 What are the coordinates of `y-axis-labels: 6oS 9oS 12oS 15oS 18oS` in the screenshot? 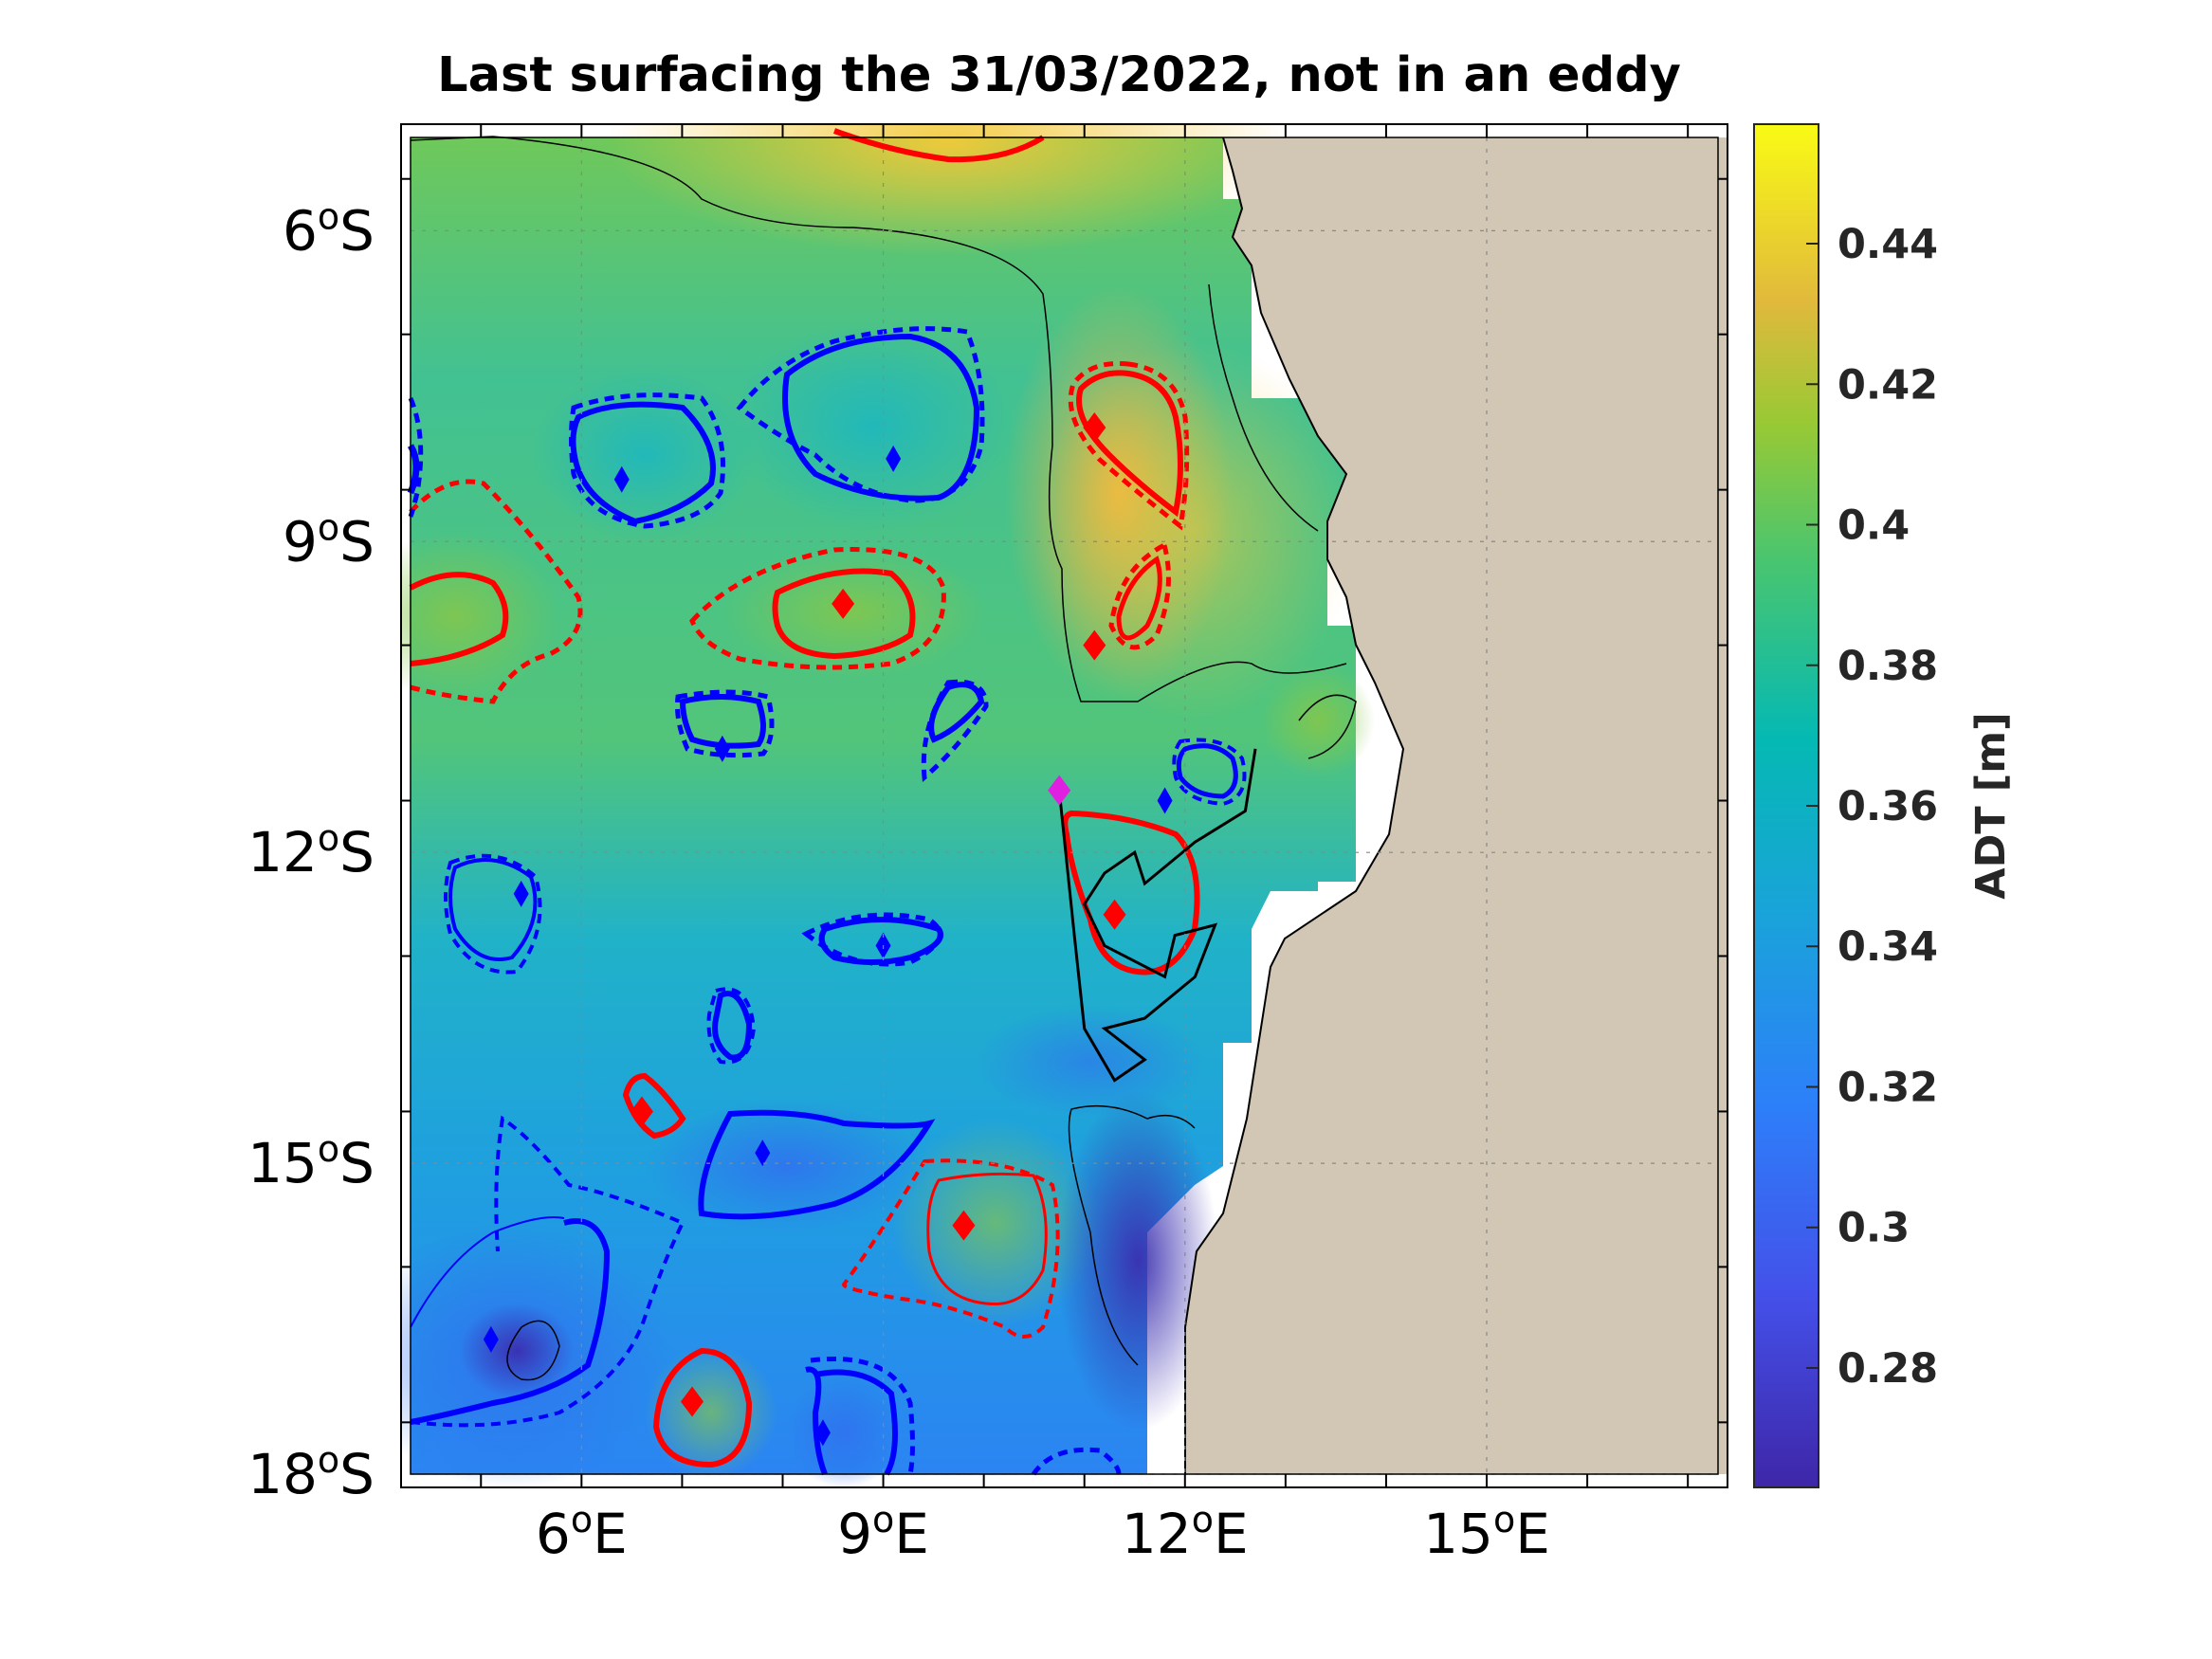 It's located at (311, 850).